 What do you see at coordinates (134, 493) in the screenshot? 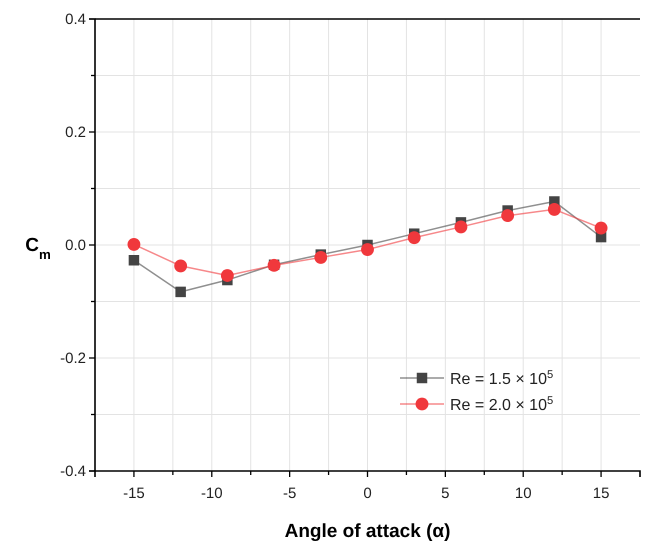
I see `x-tick-label: -15` at bounding box center [134, 493].